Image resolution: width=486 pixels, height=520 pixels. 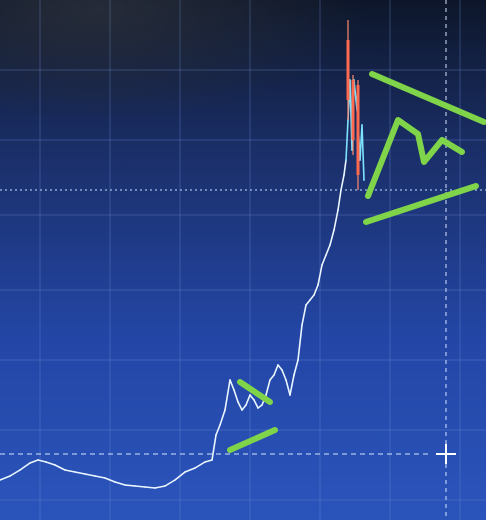 What do you see at coordinates (252, 440) in the screenshot?
I see `annotation-small-bottom-line` at bounding box center [252, 440].